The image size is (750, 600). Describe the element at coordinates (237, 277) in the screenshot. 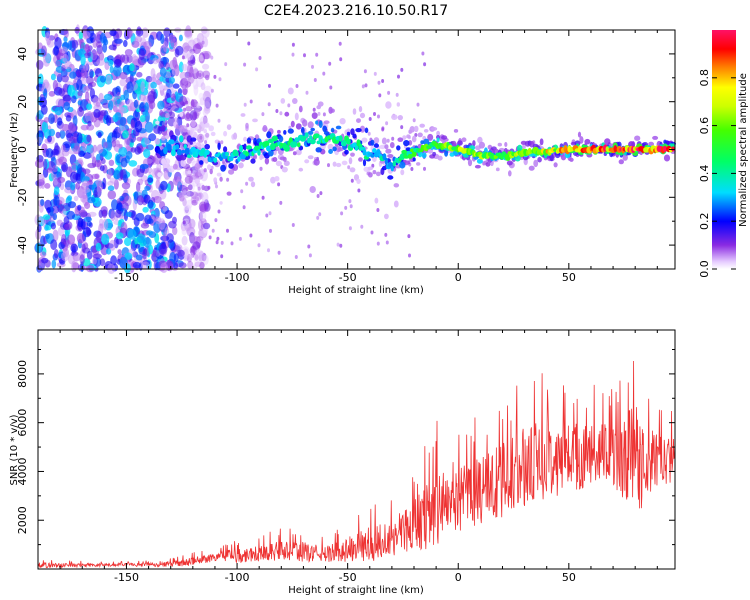

I see `x-tick-label: -100` at that location.